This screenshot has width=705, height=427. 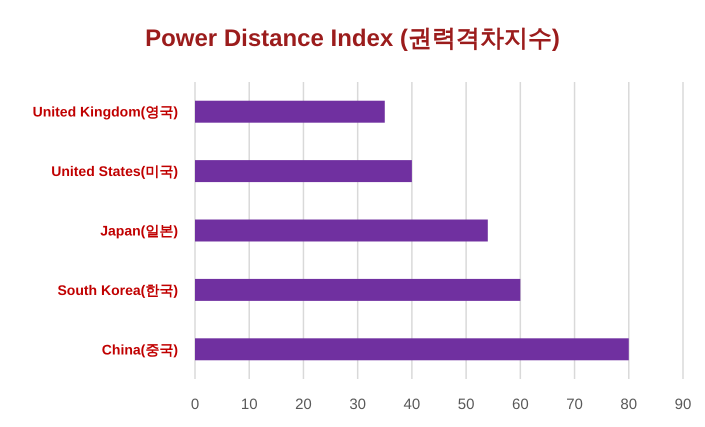 I want to click on y-tick-label: United Kingdom(영국), so click(x=105, y=112).